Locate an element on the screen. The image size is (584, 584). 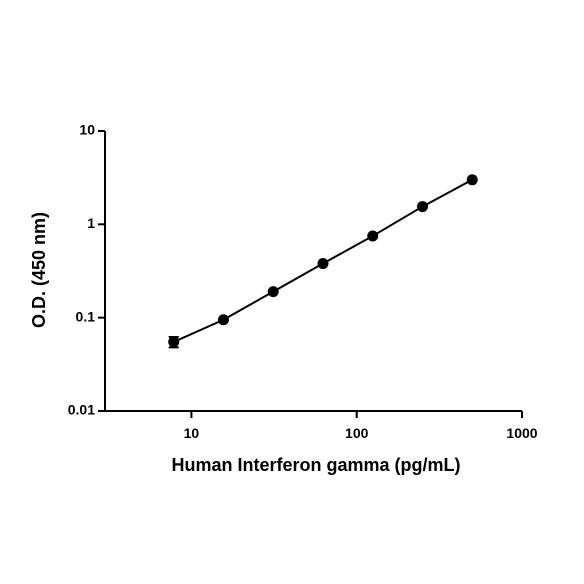
y-tick-label: 0.1 is located at coordinates (86, 316).